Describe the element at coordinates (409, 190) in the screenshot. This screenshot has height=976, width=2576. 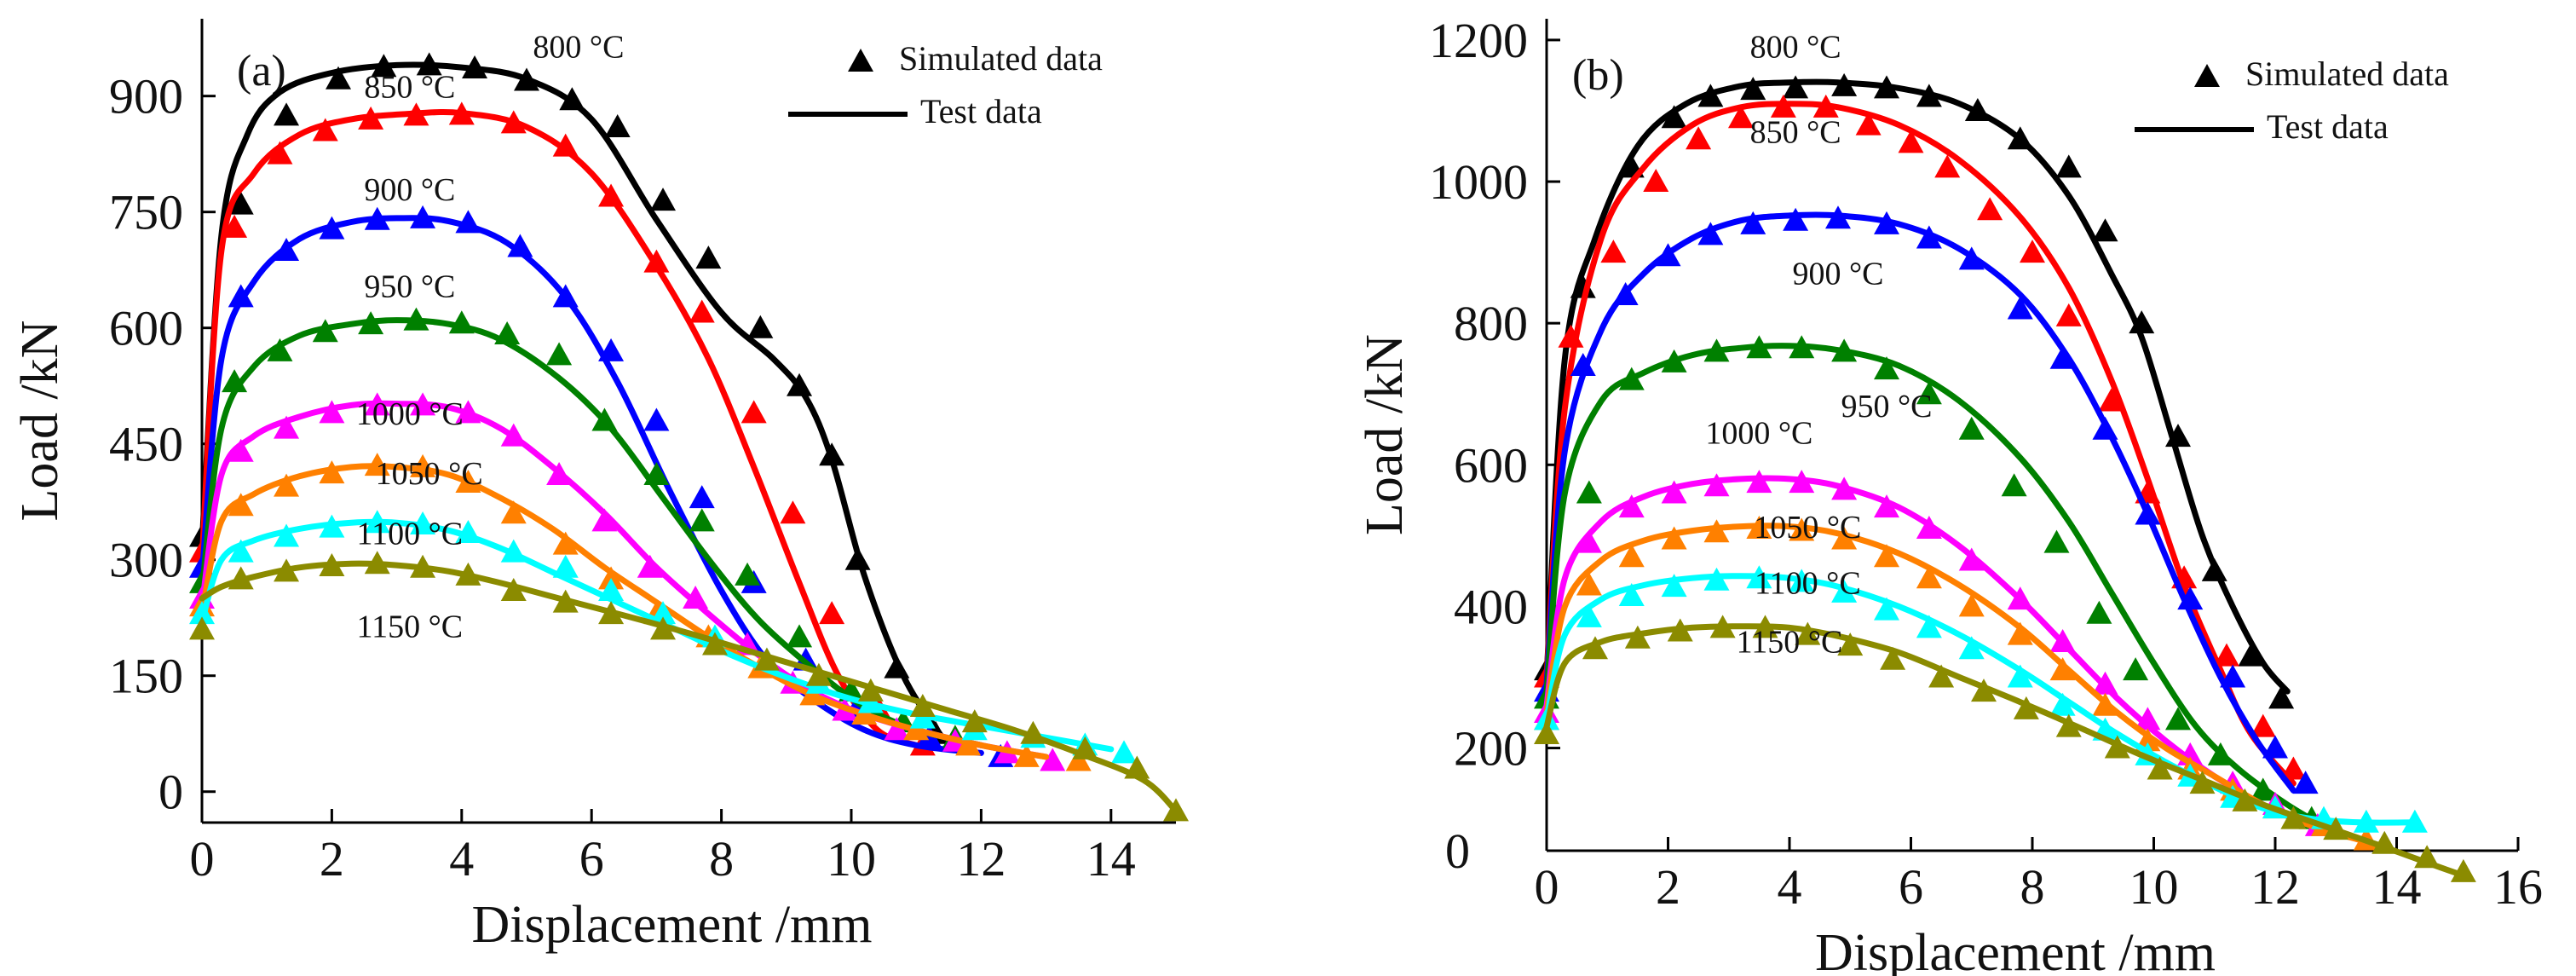
I see `curve-label: 900 °C` at that location.